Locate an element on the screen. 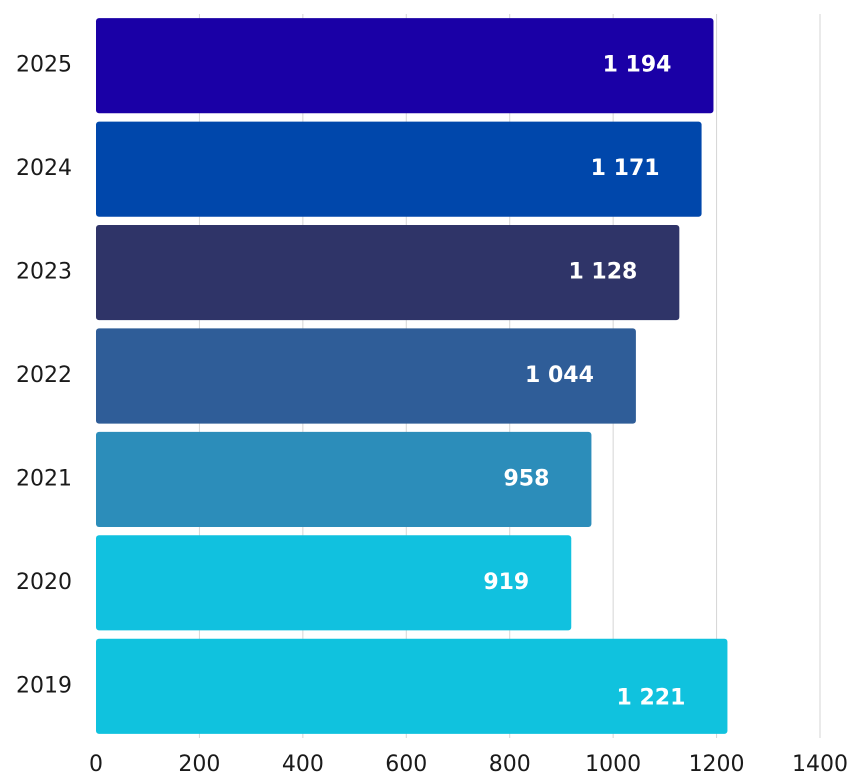 This screenshot has width=854, height=782. category-label-2019: 2019 is located at coordinates (44, 685).